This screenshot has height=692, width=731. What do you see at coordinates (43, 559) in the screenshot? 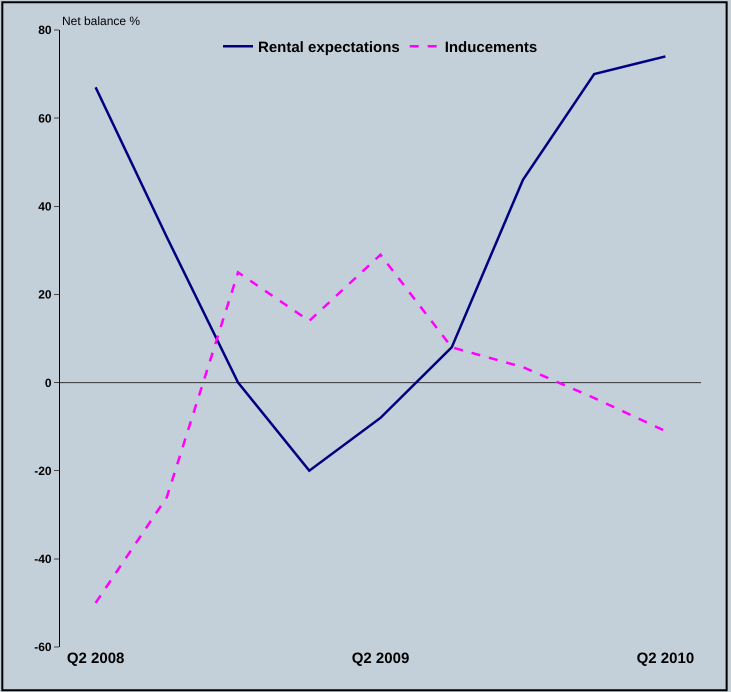
I see `y-tick-label: -40` at bounding box center [43, 559].